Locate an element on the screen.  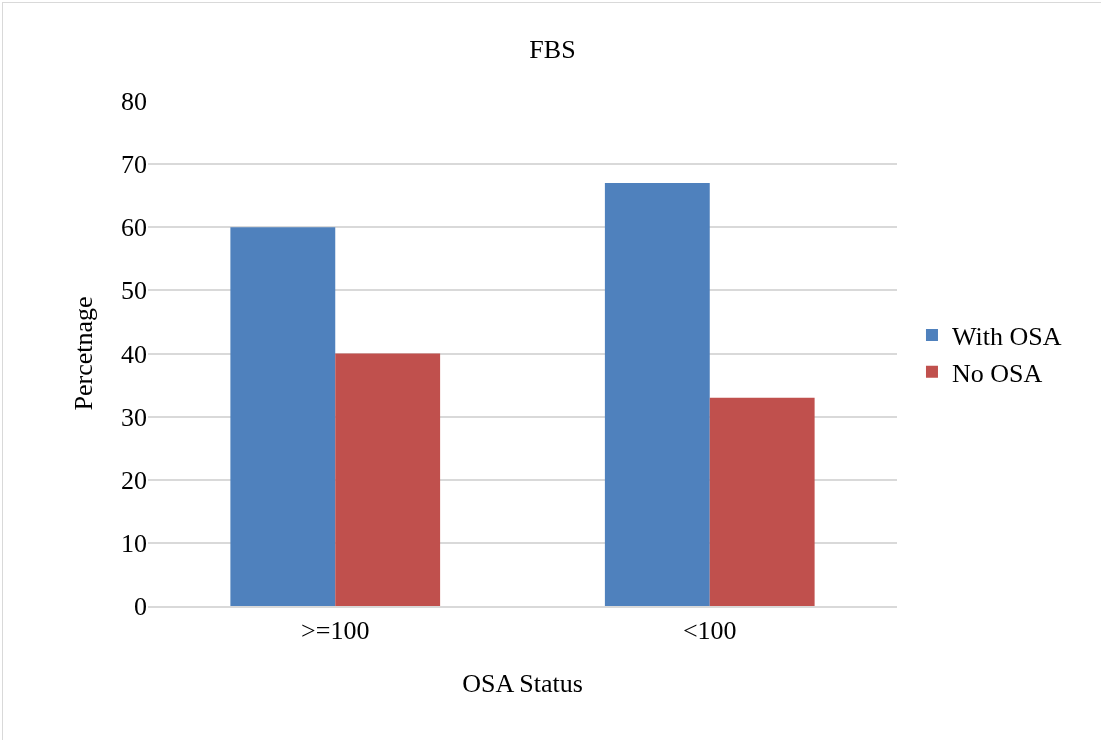
y-tick-label: 40 is located at coordinates (134, 354).